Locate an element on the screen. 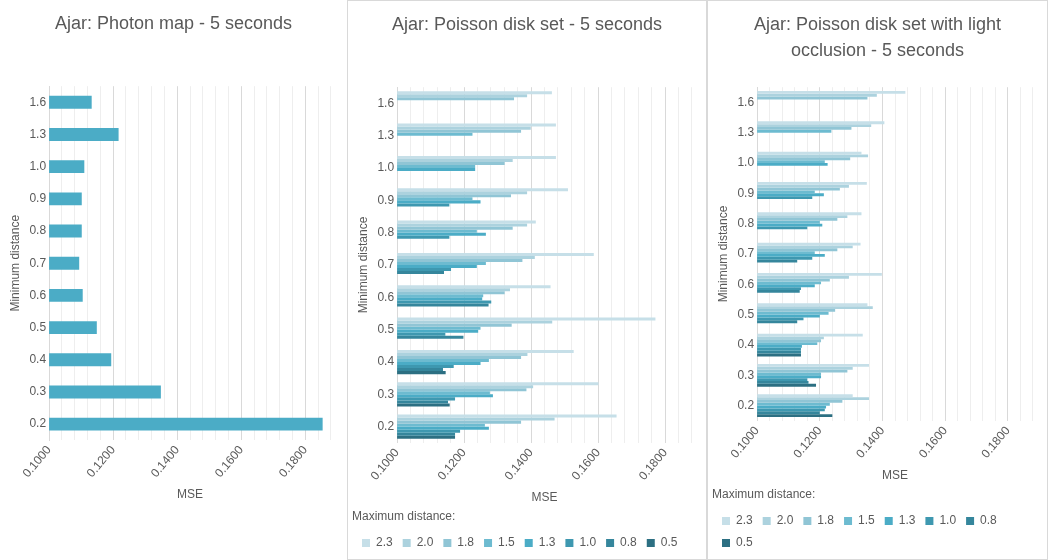 The image size is (1048, 560). chart-title: Ajar: Photon map - 5 seconds is located at coordinates (173, 23).